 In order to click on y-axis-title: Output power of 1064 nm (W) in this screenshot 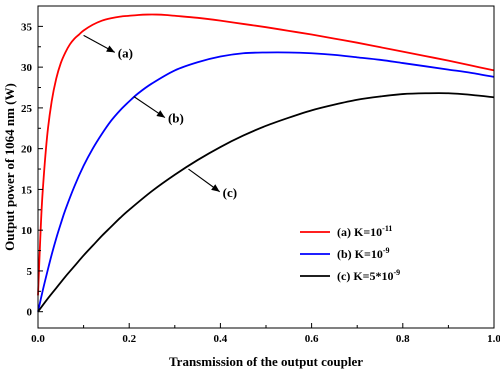, I will do `click(9, 167)`.